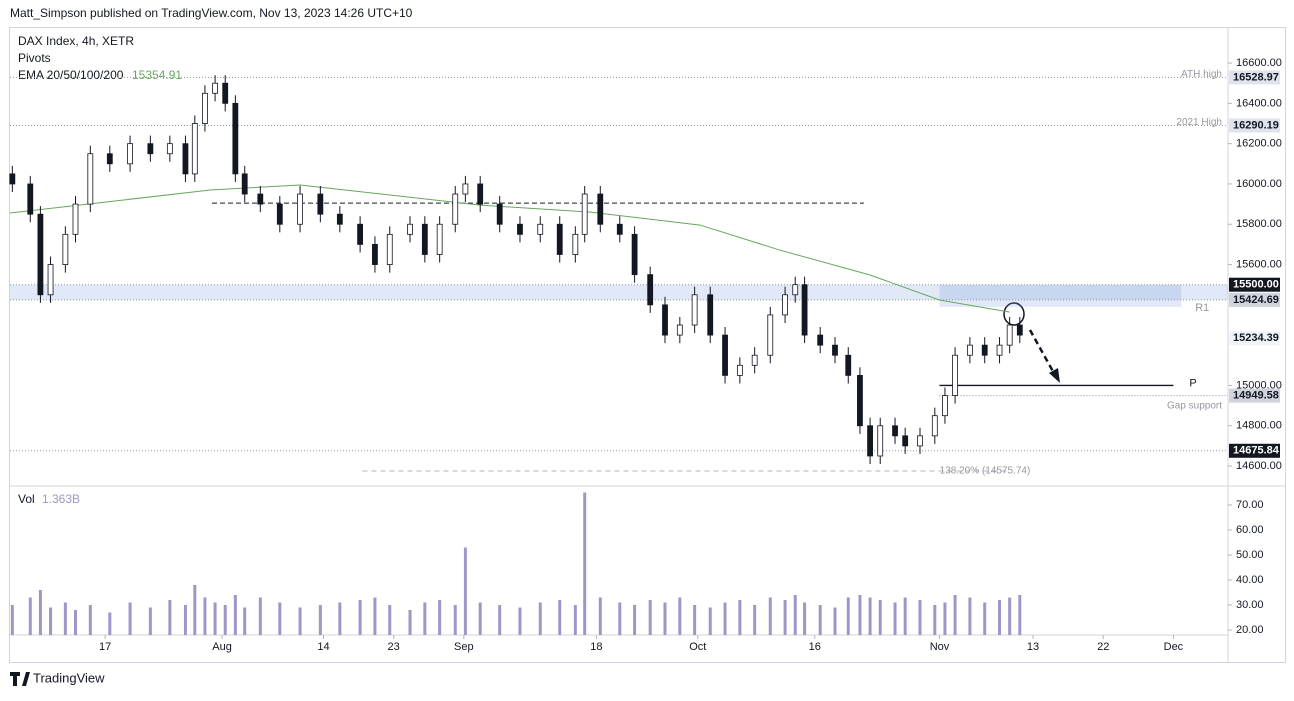 This screenshot has width=1294, height=701. What do you see at coordinates (61, 499) in the screenshot?
I see `vol-value: 1.363B` at bounding box center [61, 499].